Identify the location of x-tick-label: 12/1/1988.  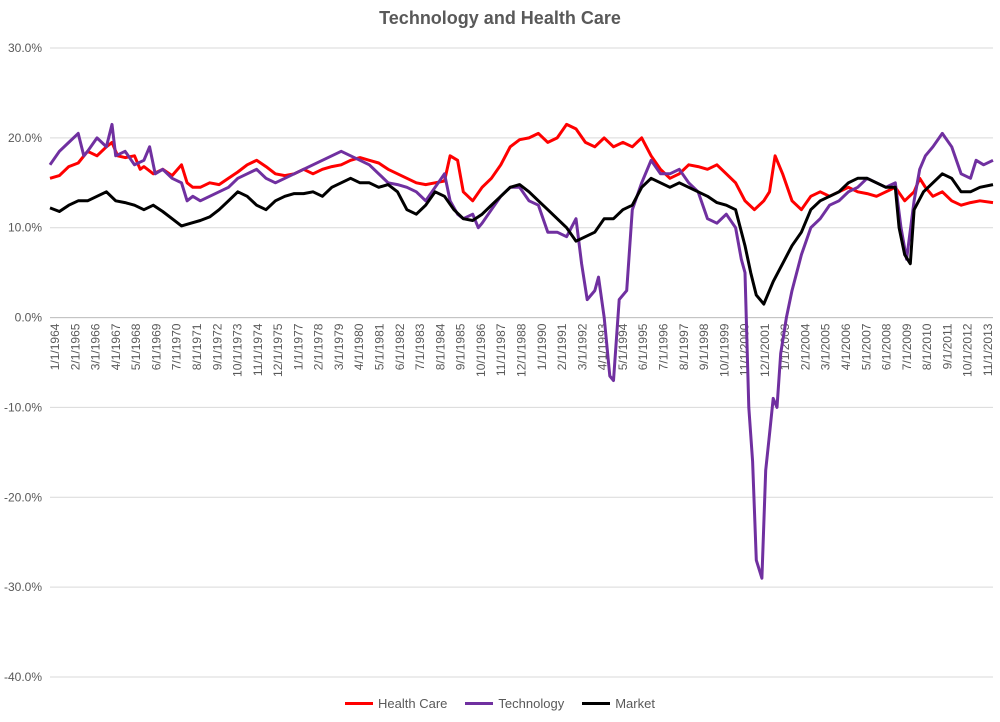
(522, 350).